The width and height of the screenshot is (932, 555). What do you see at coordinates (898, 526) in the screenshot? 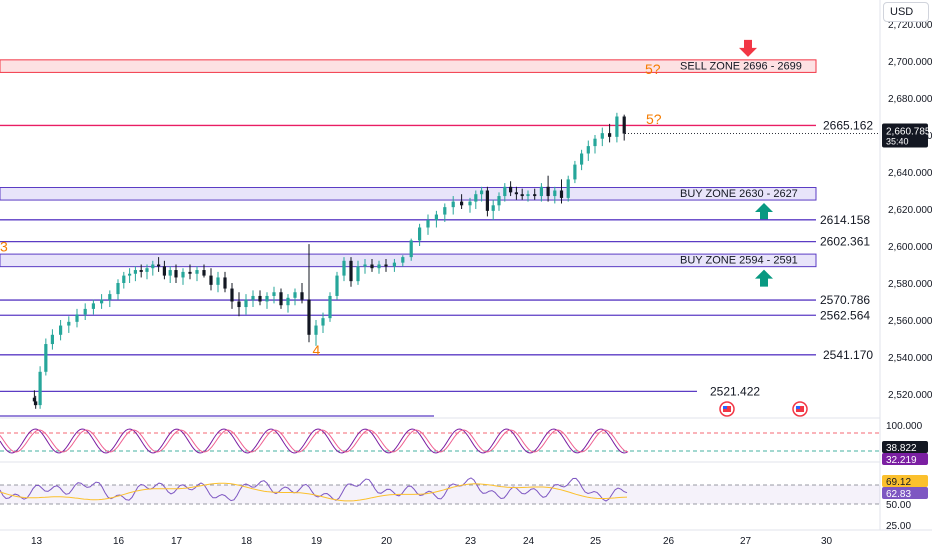
I see `osc2-tick-1: 25.00` at bounding box center [898, 526].